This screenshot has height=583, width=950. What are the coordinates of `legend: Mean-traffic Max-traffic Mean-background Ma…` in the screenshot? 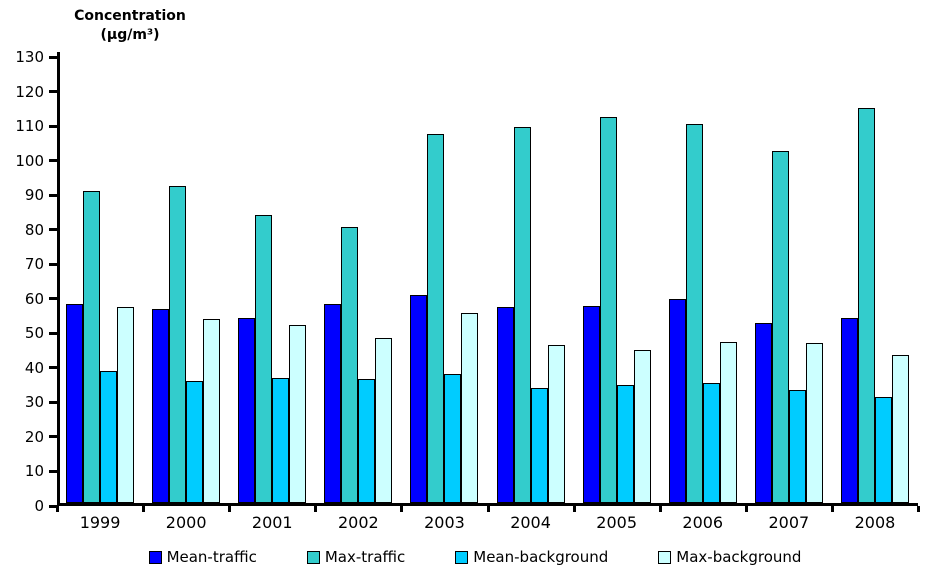 It's located at (475, 557).